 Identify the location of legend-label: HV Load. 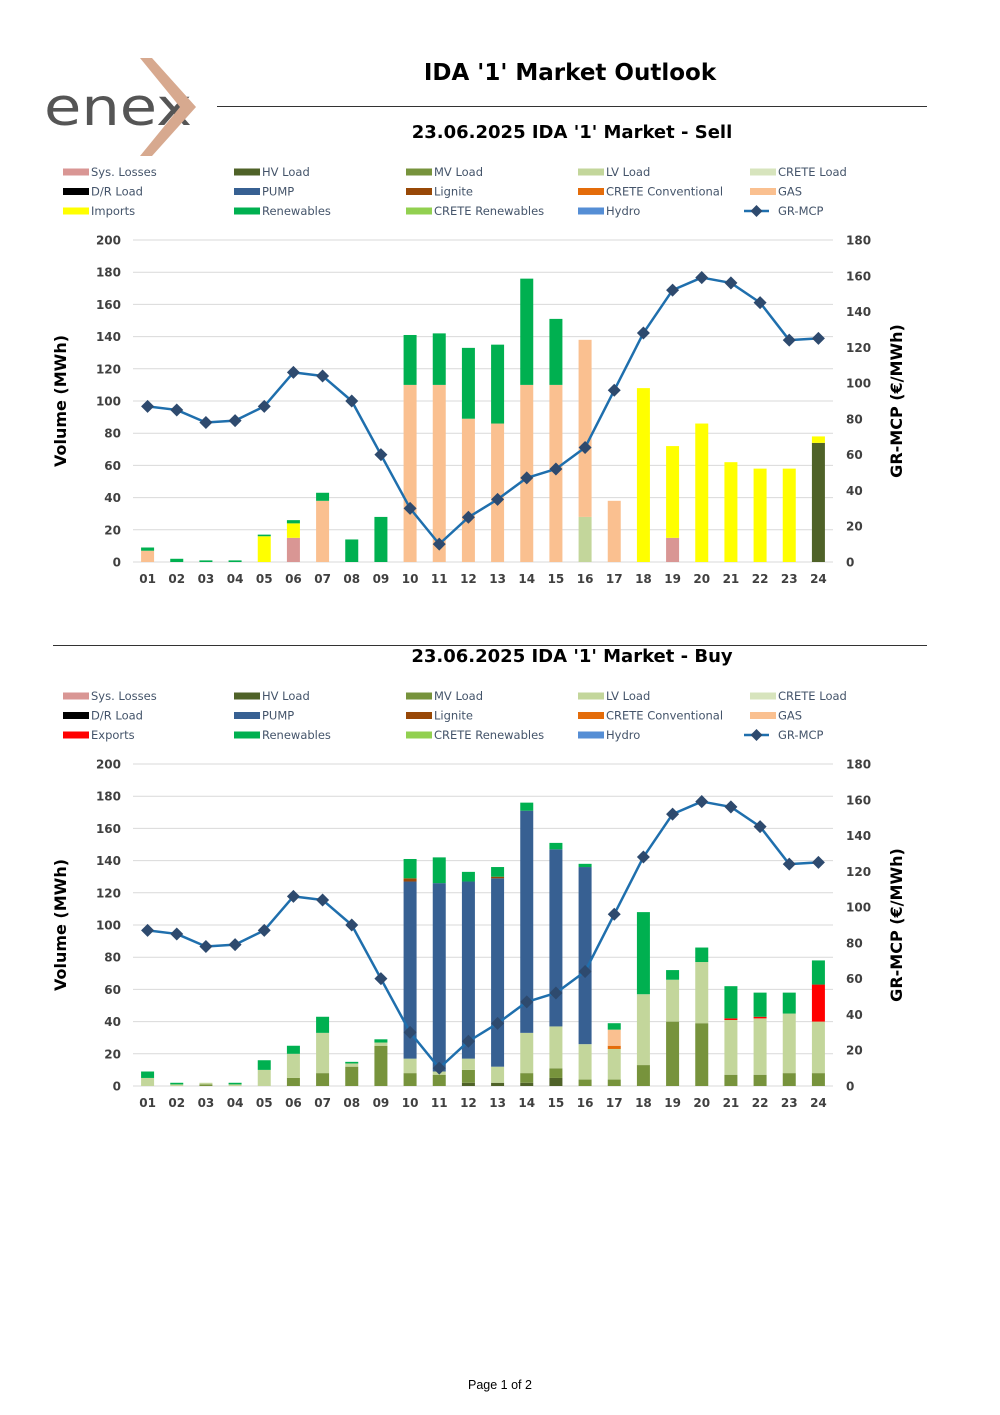
(286, 172).